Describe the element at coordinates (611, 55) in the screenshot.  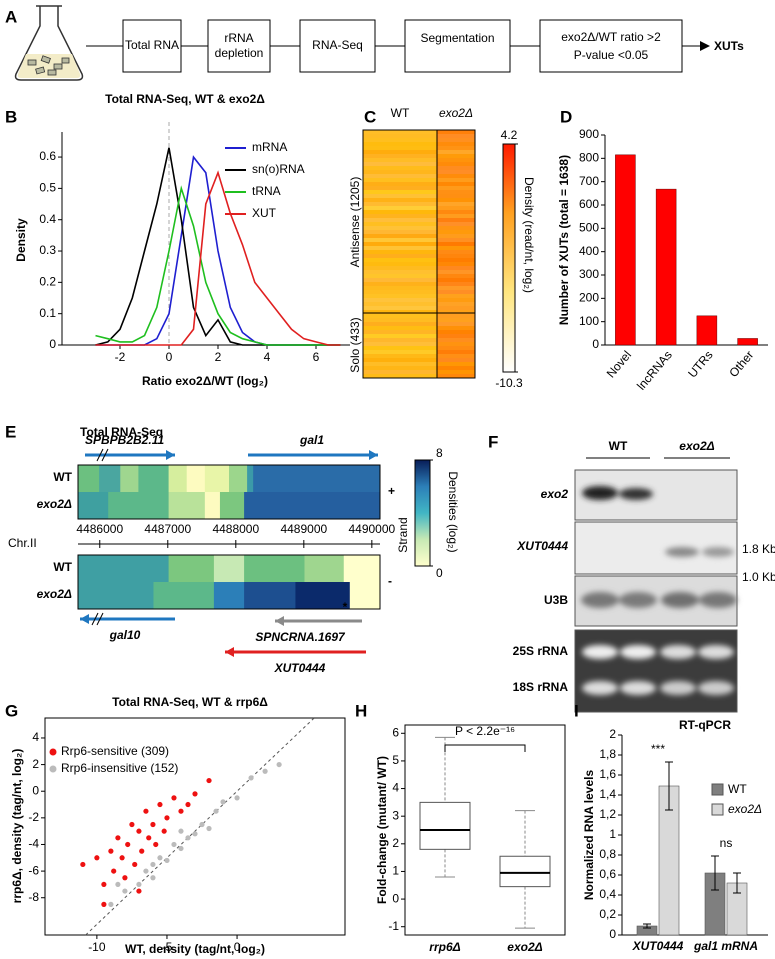
I see `flow-filter: P-value <0.05` at that location.